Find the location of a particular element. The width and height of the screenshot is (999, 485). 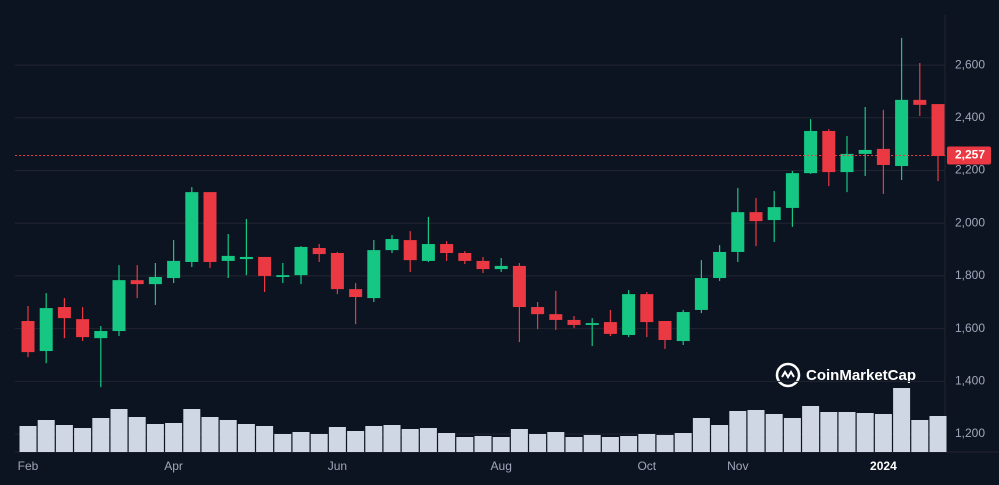

y-tick-label: 2,200 is located at coordinates (970, 170).